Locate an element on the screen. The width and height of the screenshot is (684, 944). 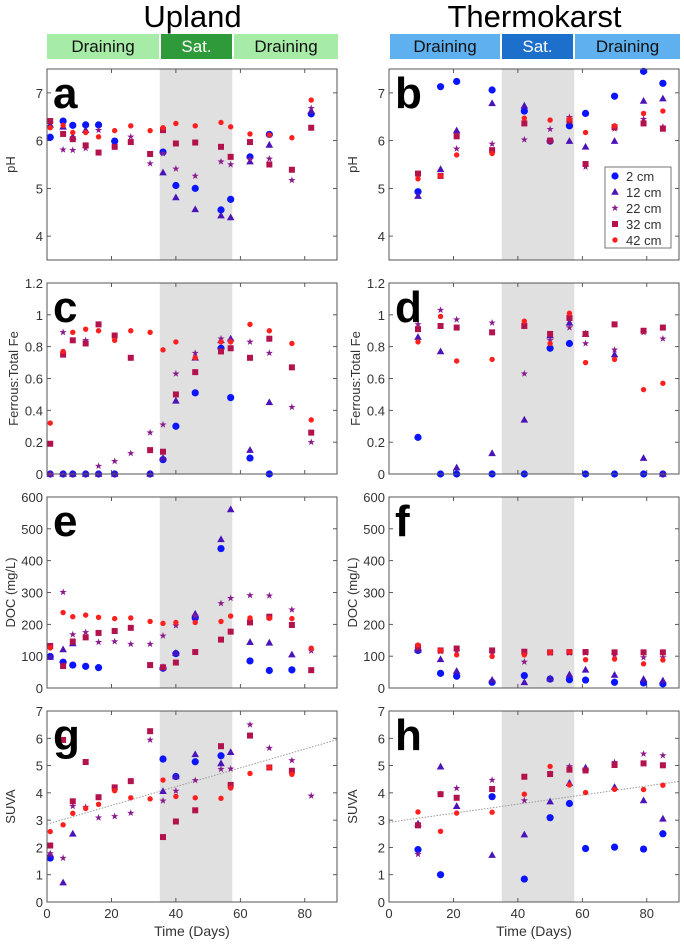
y-tick-label: 100 is located at coordinates (32, 656).